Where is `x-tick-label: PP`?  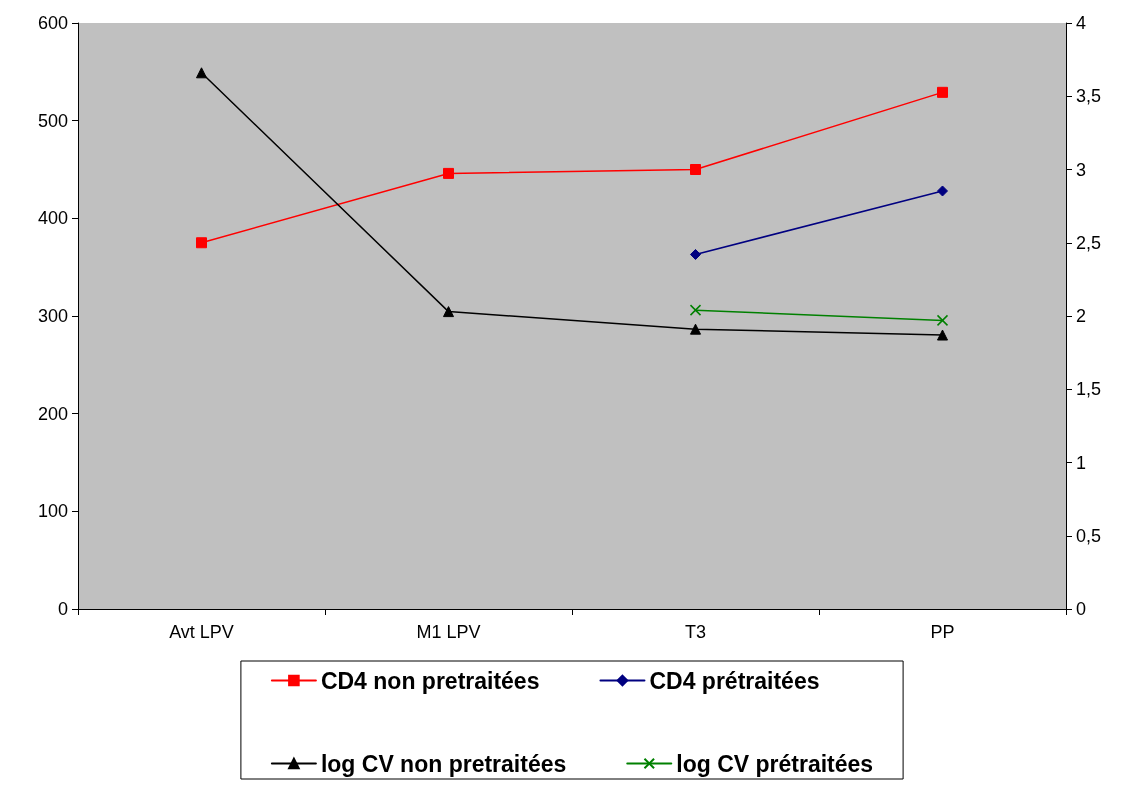 x-tick-label: PP is located at coordinates (942, 632).